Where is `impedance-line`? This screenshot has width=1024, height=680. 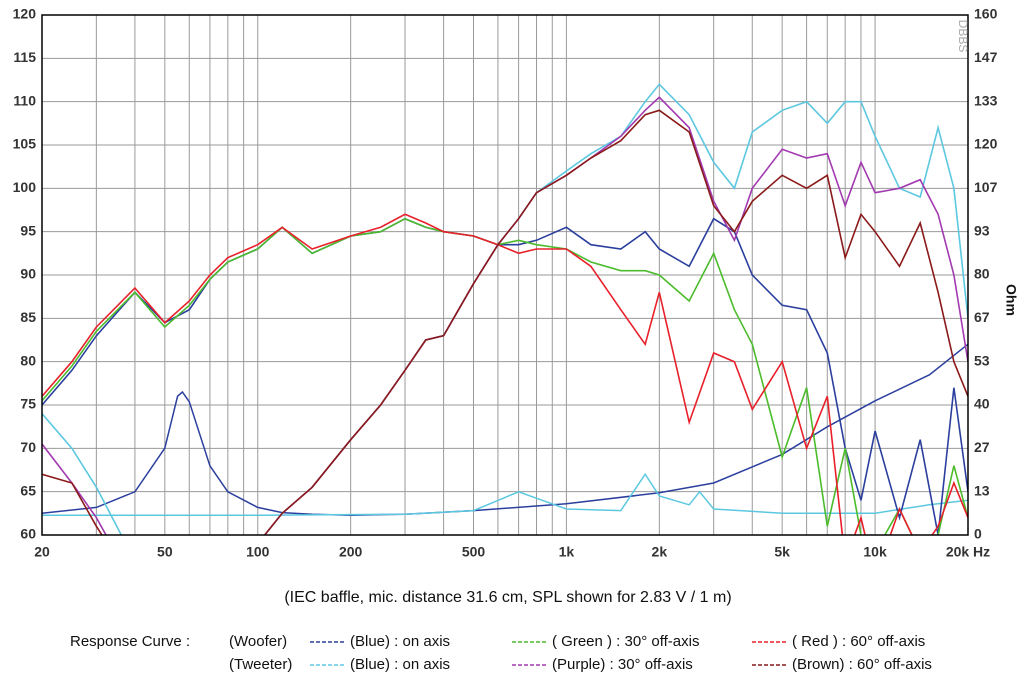 impedance-line is located at coordinates (505, 494).